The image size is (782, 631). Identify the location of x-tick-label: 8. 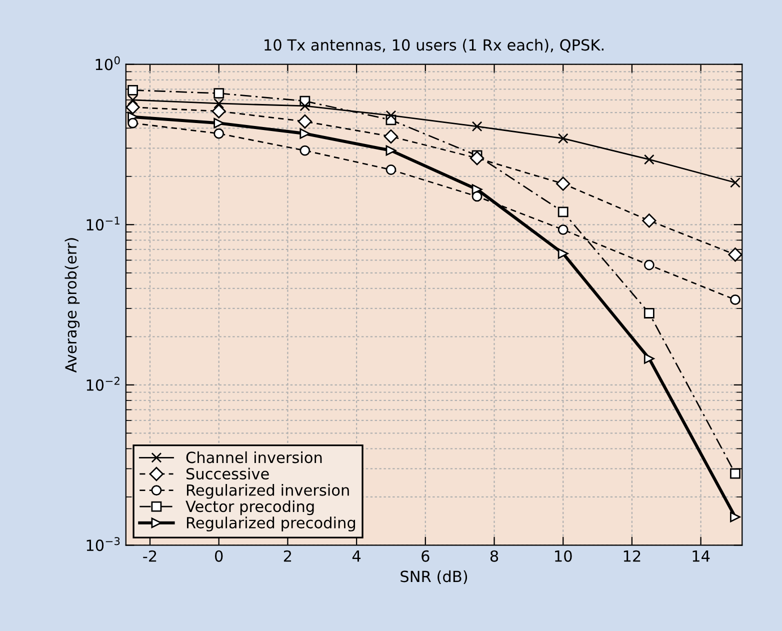
(494, 556).